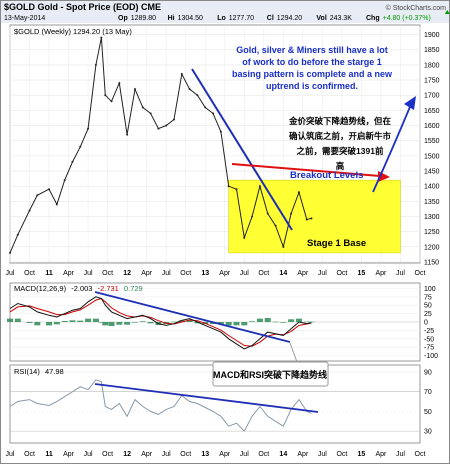 The width and height of the screenshot is (450, 469). I want to click on price-y-tick-label: 1700, so click(432, 96).